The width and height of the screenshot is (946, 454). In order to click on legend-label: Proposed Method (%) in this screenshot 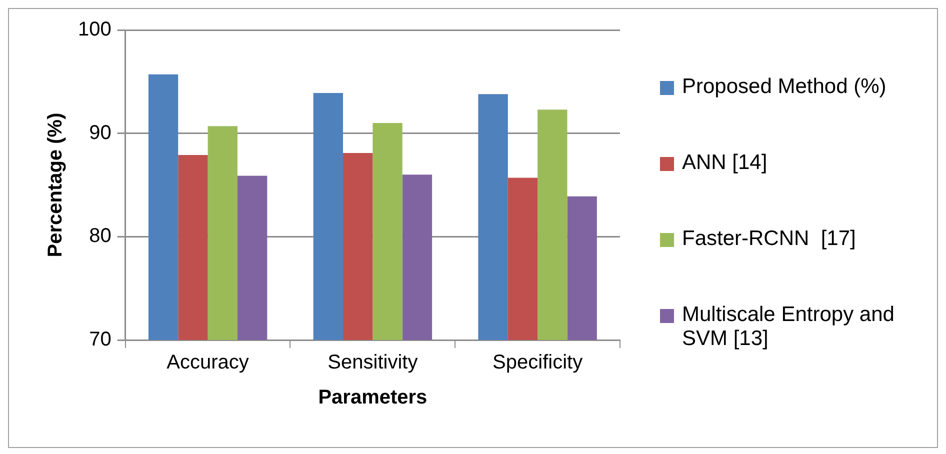, I will do `click(784, 87)`.